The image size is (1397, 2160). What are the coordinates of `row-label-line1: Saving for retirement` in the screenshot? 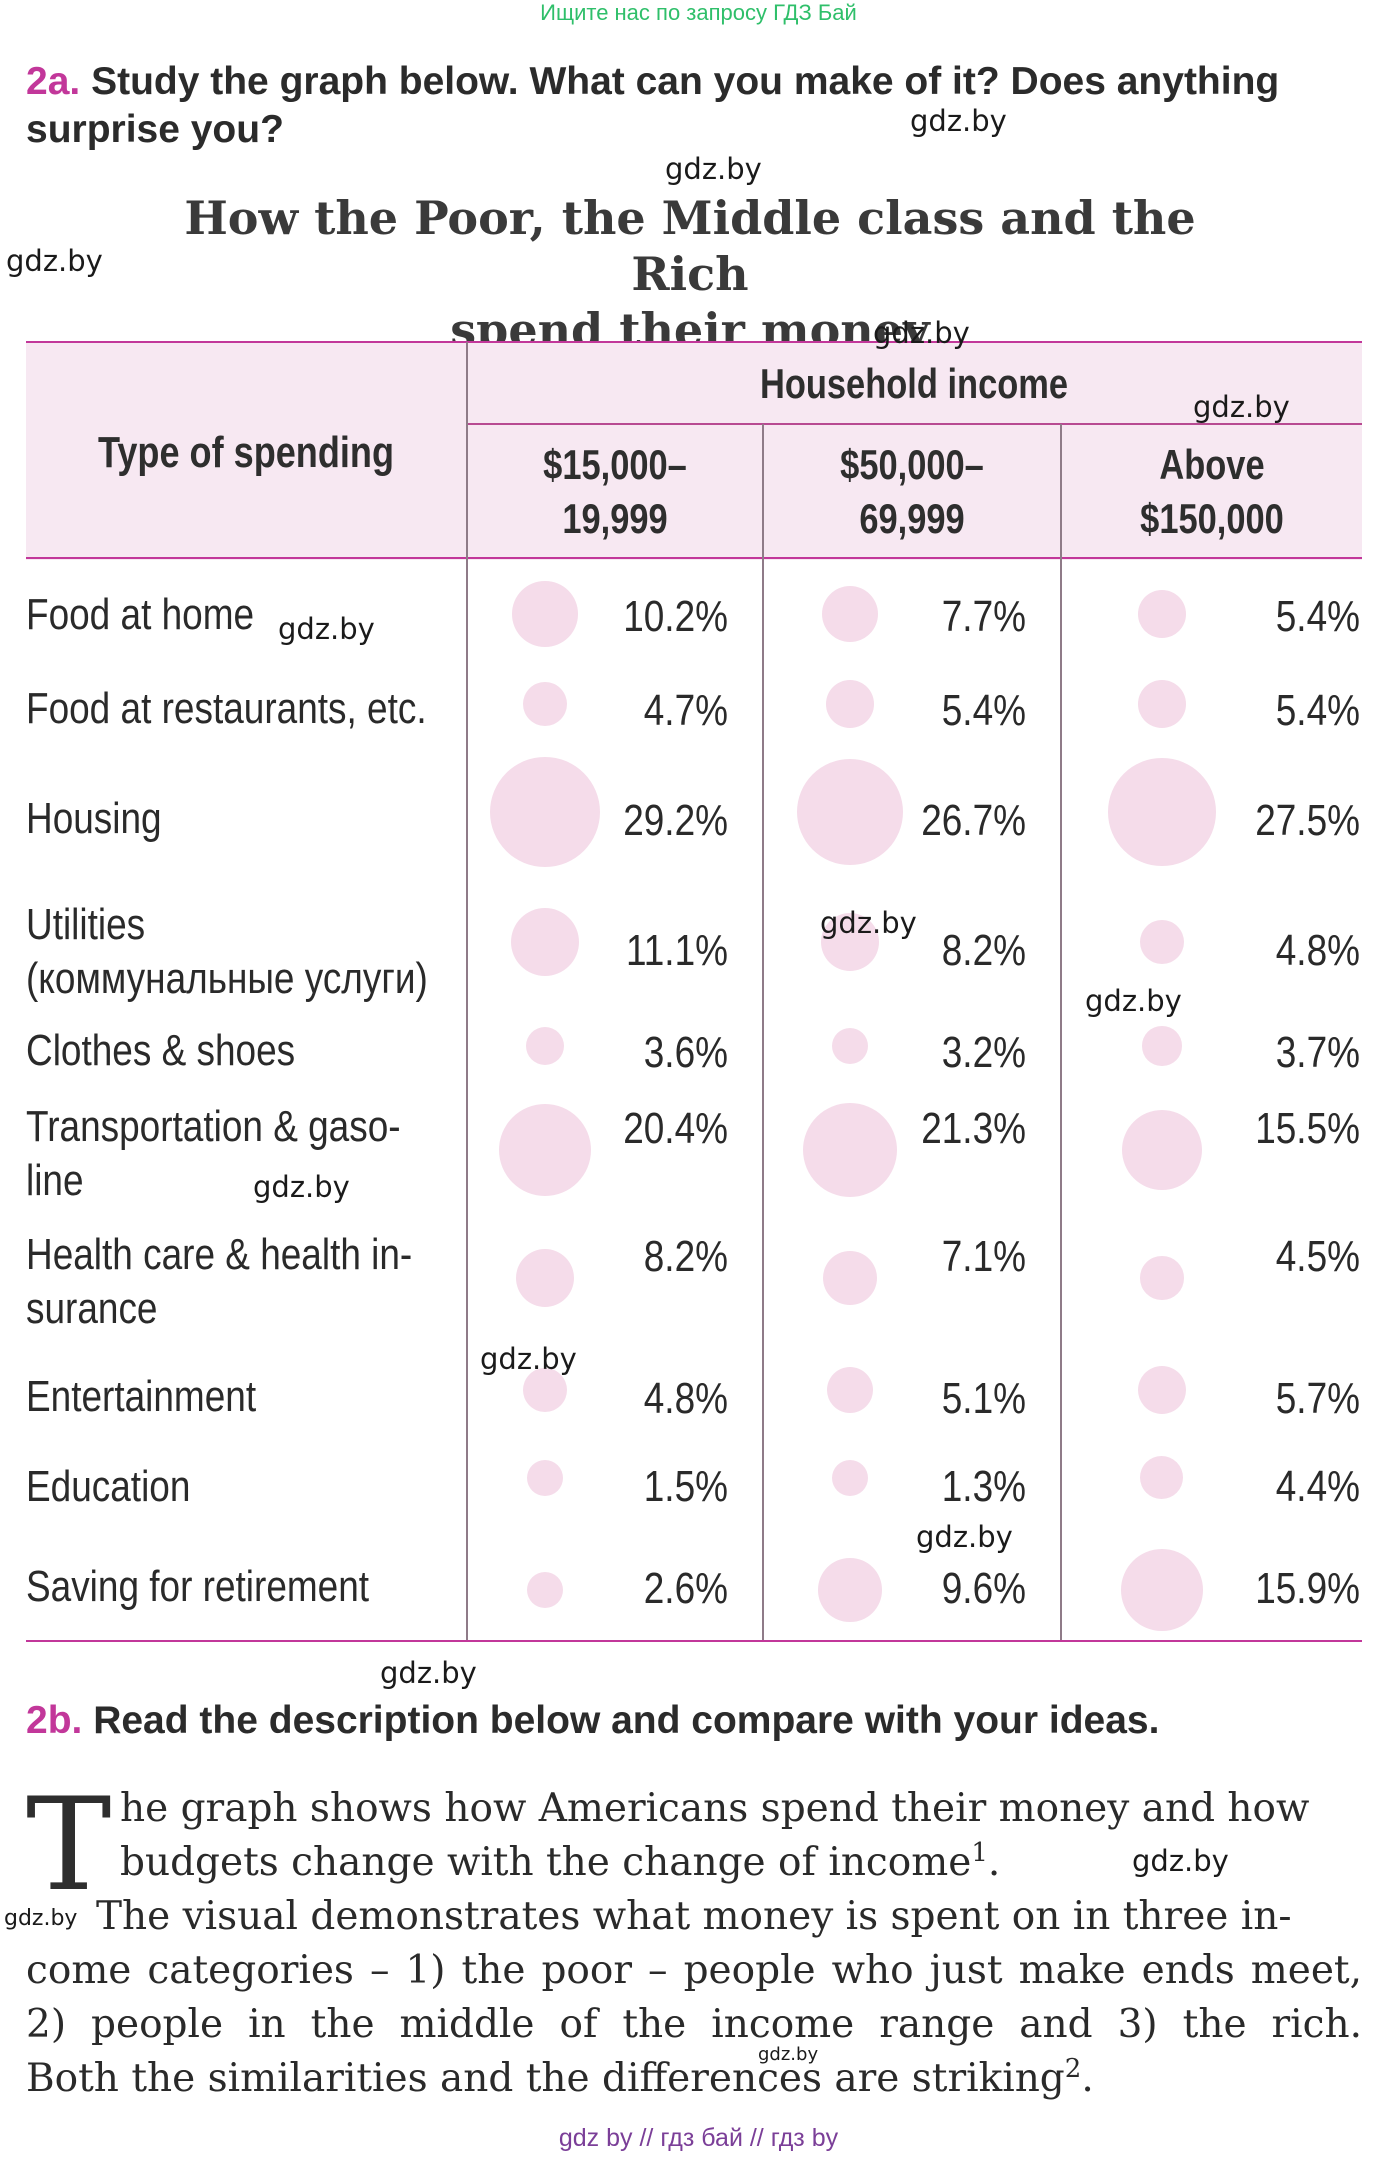 It's located at (198, 1586).